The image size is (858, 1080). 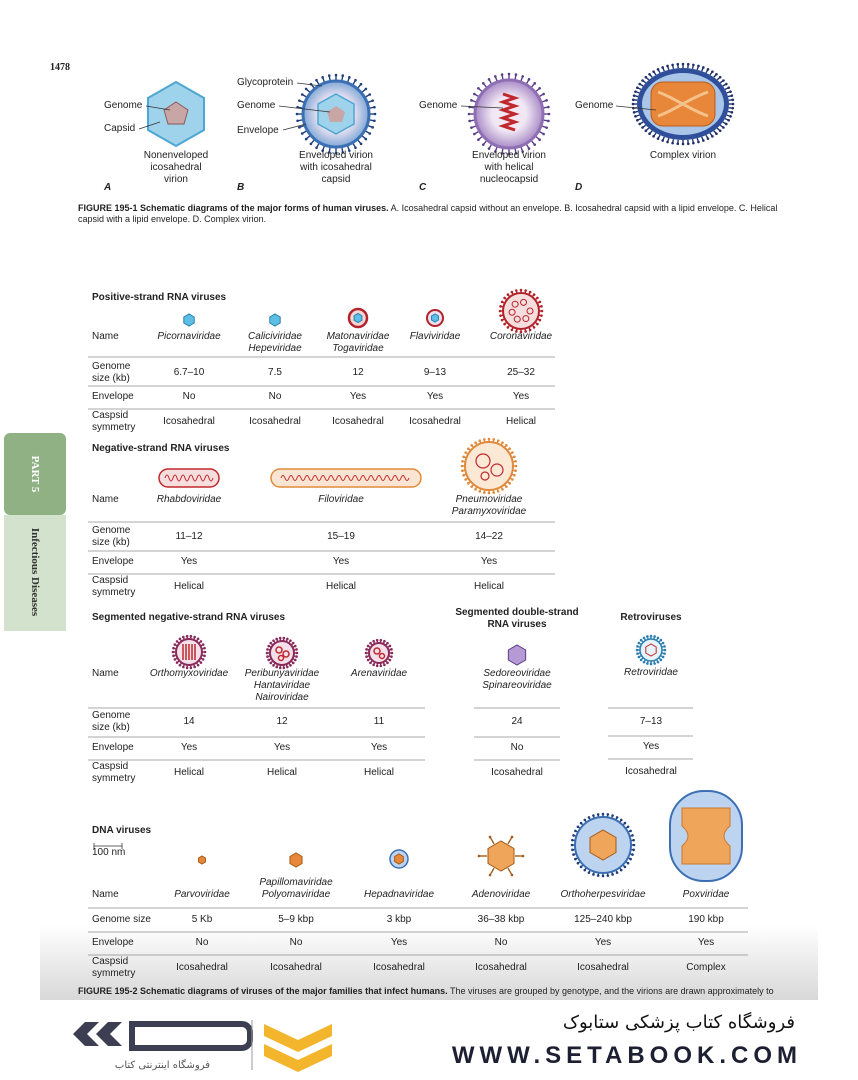 What do you see at coordinates (189, 336) in the screenshot?
I see `virus-name: Picornaviridae` at bounding box center [189, 336].